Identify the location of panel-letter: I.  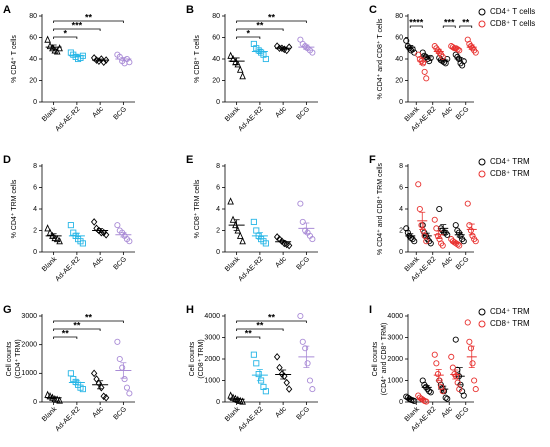
(370, 310).